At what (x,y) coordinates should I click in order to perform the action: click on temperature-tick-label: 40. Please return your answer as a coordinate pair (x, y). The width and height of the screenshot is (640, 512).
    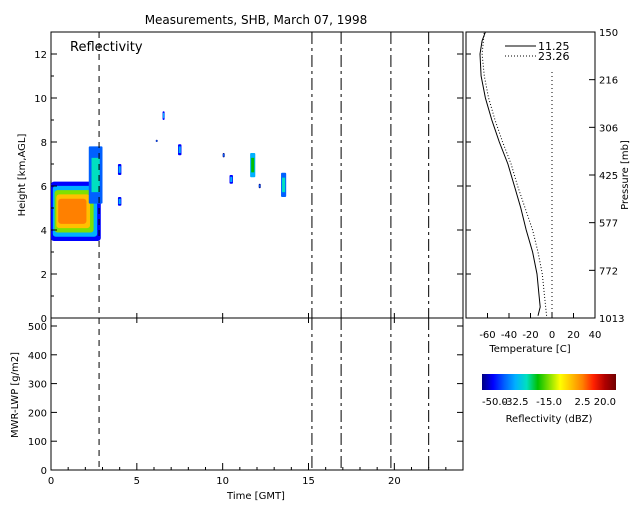
    Looking at the image, I should click on (595, 335).